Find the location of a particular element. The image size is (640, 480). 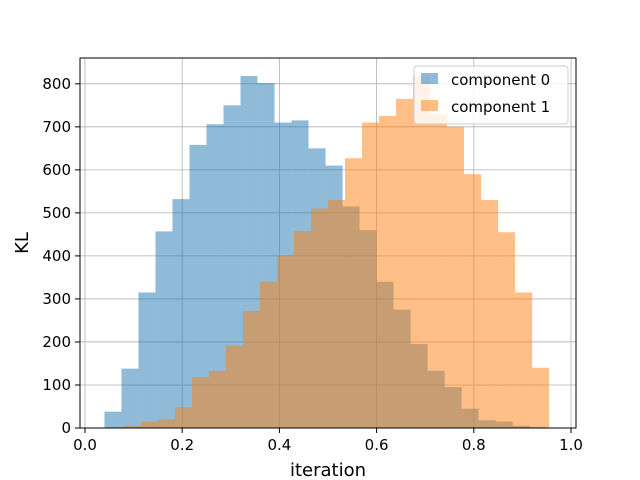

legend-label-component-0: component 0 is located at coordinates (500, 80).